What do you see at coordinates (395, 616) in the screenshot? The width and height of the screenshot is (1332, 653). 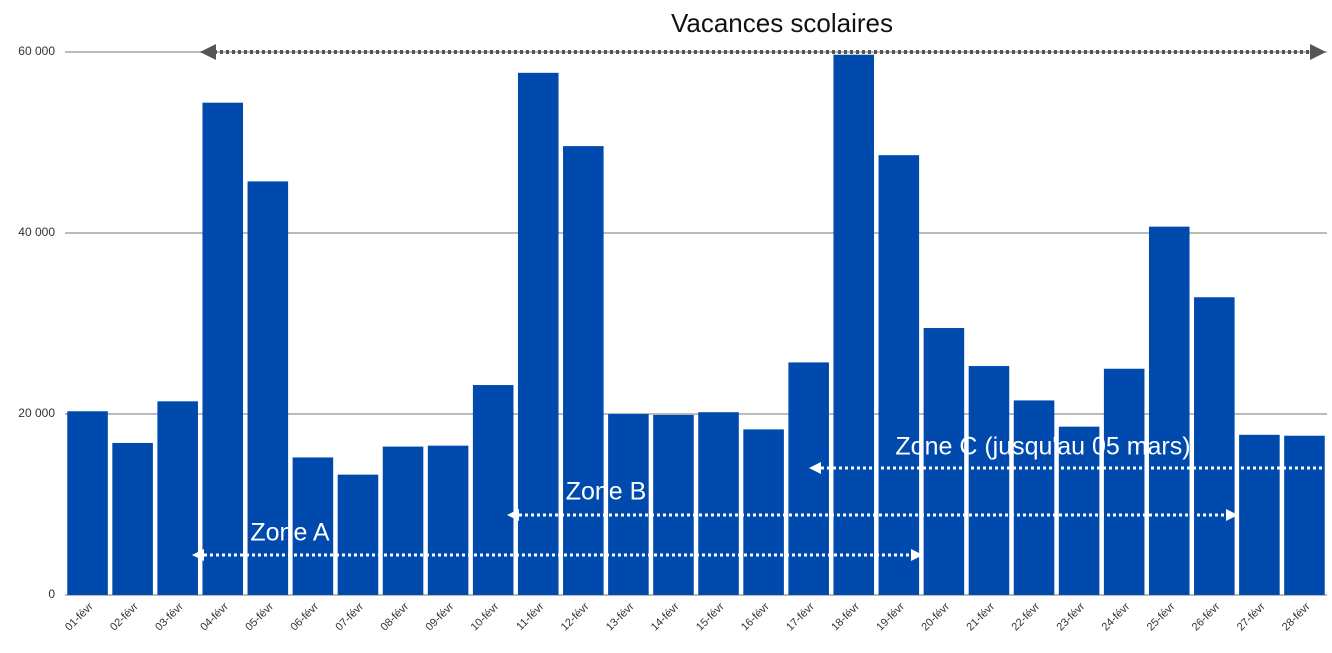 I see `x-tick-label: 08-févr` at bounding box center [395, 616].